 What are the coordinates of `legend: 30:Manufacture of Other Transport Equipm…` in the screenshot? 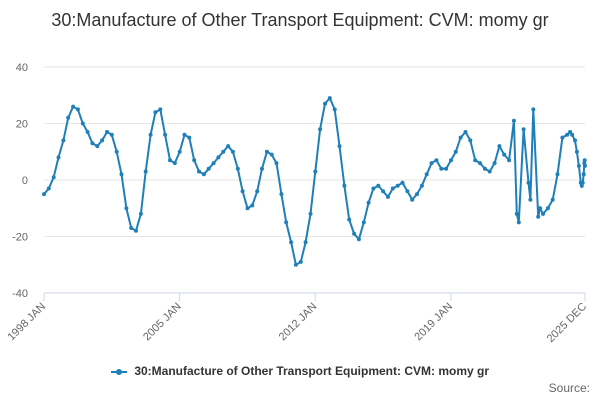 It's located at (300, 371).